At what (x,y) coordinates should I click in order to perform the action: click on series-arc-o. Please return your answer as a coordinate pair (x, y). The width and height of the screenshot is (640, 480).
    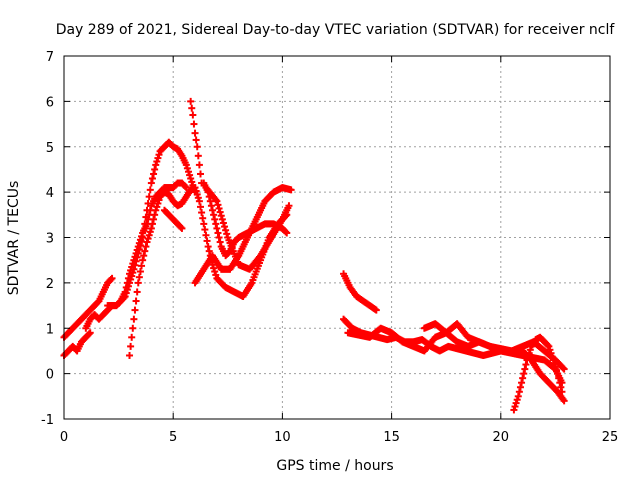
    Looking at the image, I should click on (538, 373).